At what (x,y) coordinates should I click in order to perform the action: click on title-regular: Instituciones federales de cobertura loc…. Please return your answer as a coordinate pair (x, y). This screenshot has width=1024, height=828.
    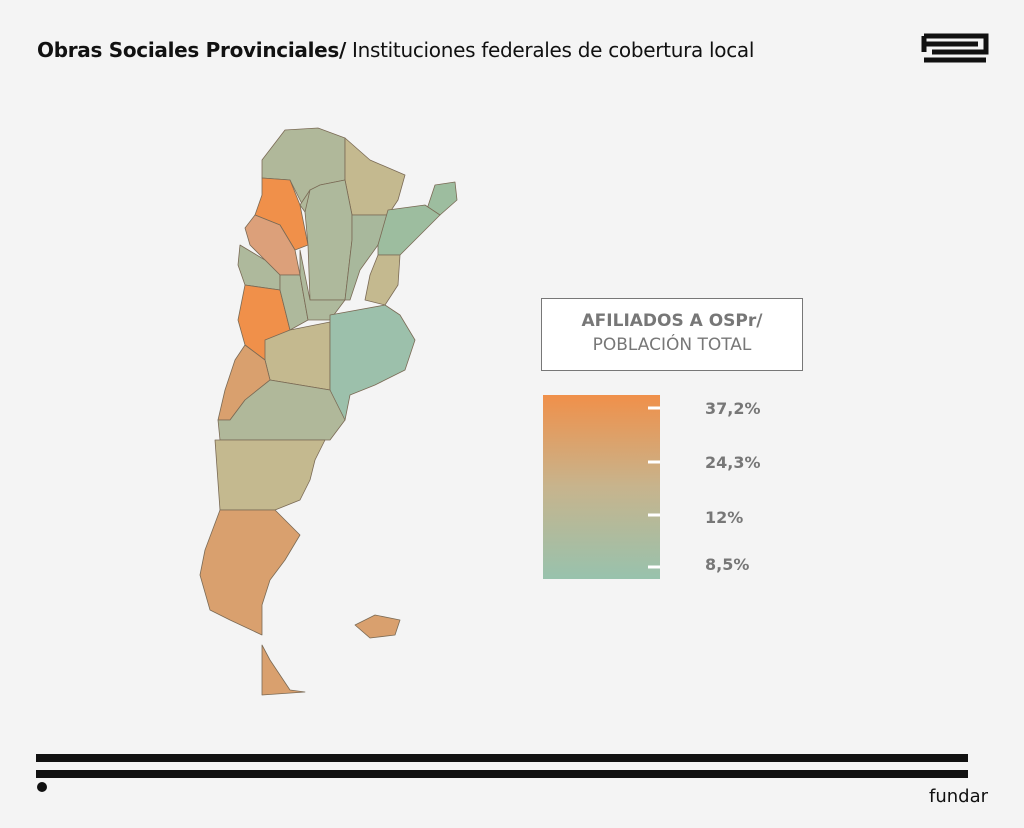
    Looking at the image, I should click on (553, 50).